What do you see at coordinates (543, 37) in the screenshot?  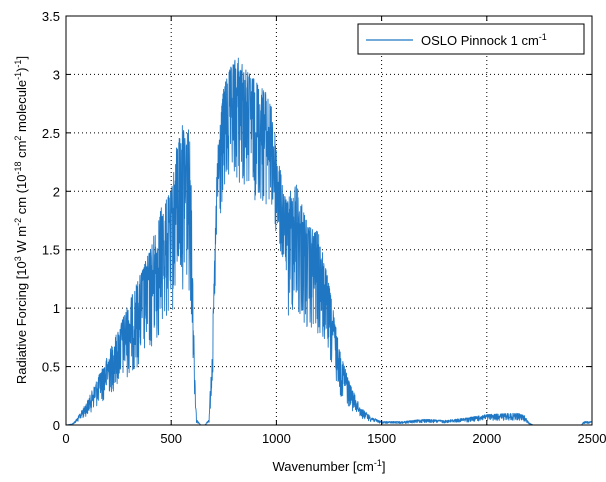 I see `legend-entry-sup: -1` at bounding box center [543, 37].